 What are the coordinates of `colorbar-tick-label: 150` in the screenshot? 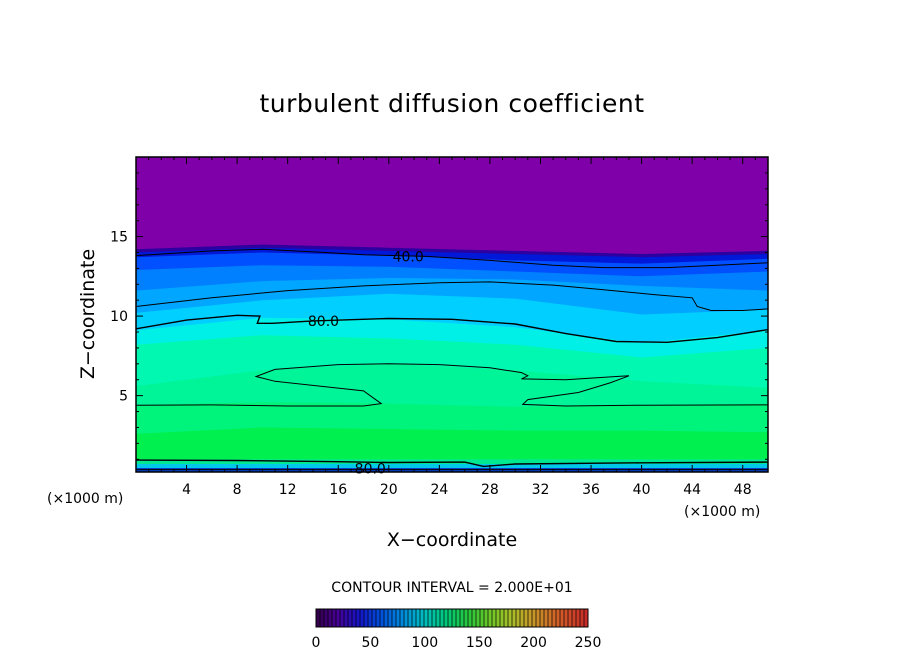 It's located at (479, 643).